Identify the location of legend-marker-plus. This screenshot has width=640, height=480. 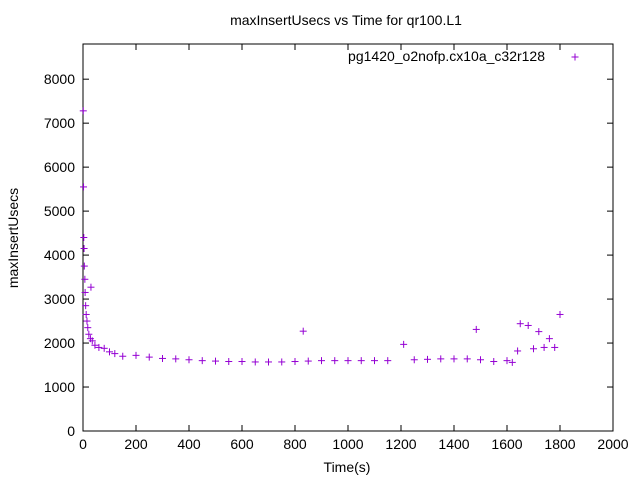
(575, 57).